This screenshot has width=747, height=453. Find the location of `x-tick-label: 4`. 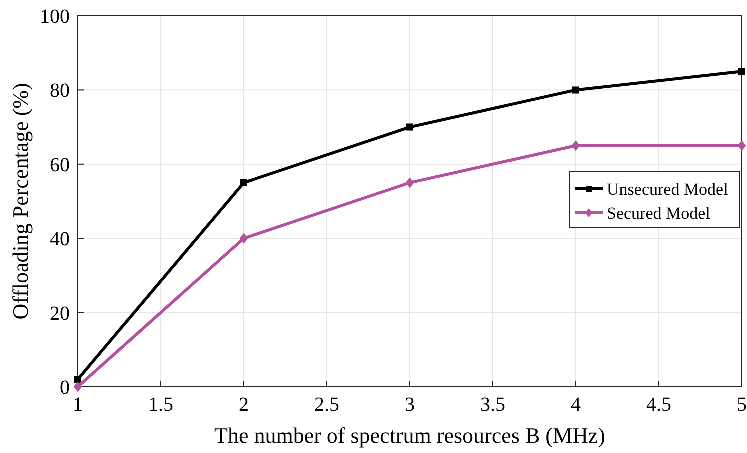

x-tick-label: 4 is located at coordinates (576, 405).